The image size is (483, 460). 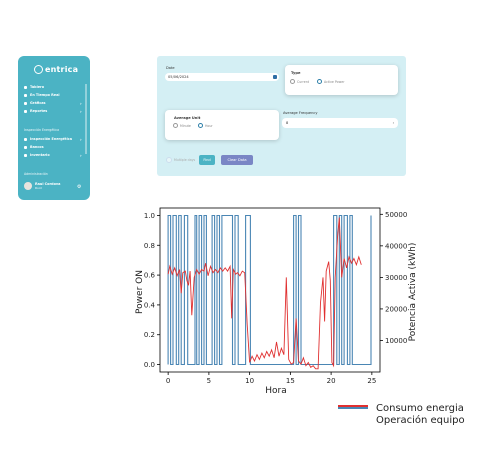 What do you see at coordinates (53, 155) in the screenshot?
I see `sidebar-item-inventario: Inventario ›` at bounding box center [53, 155].